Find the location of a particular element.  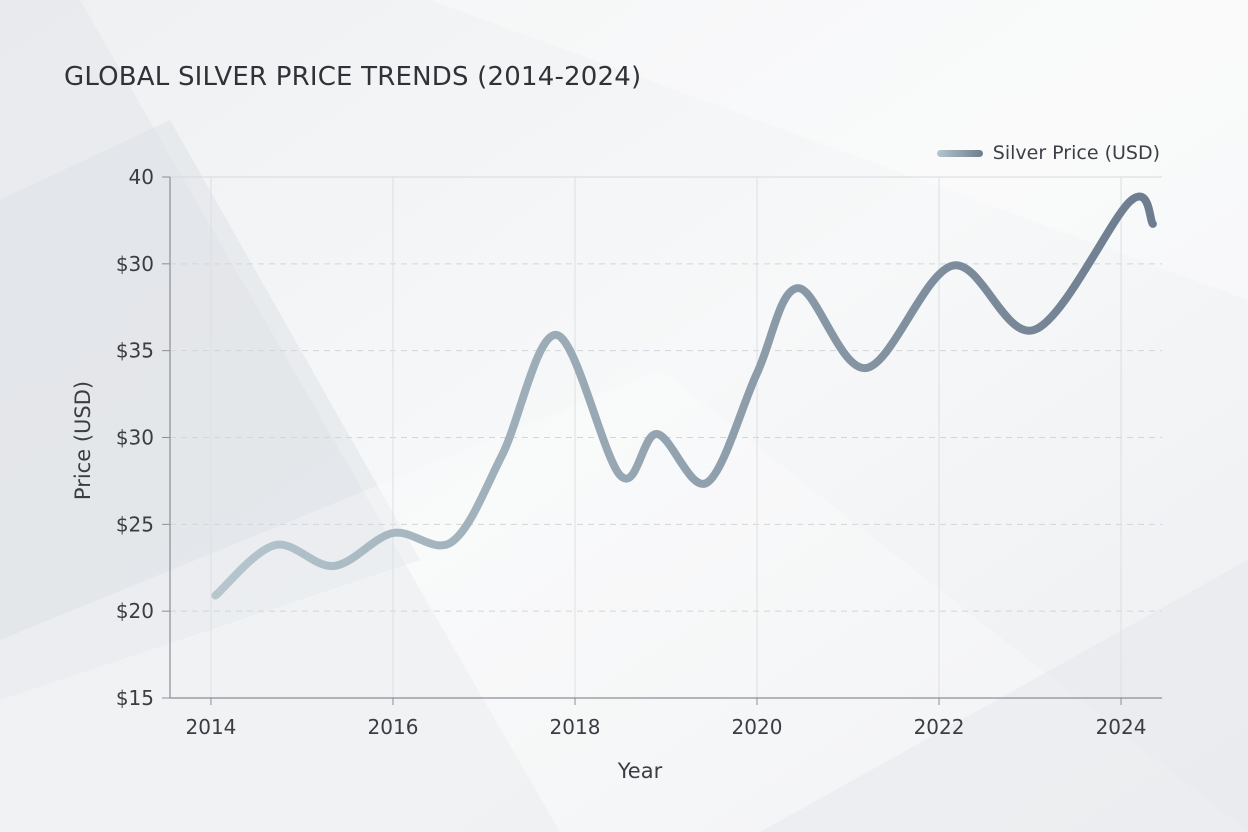

y-tick-label: $15 is located at coordinates (135, 698).